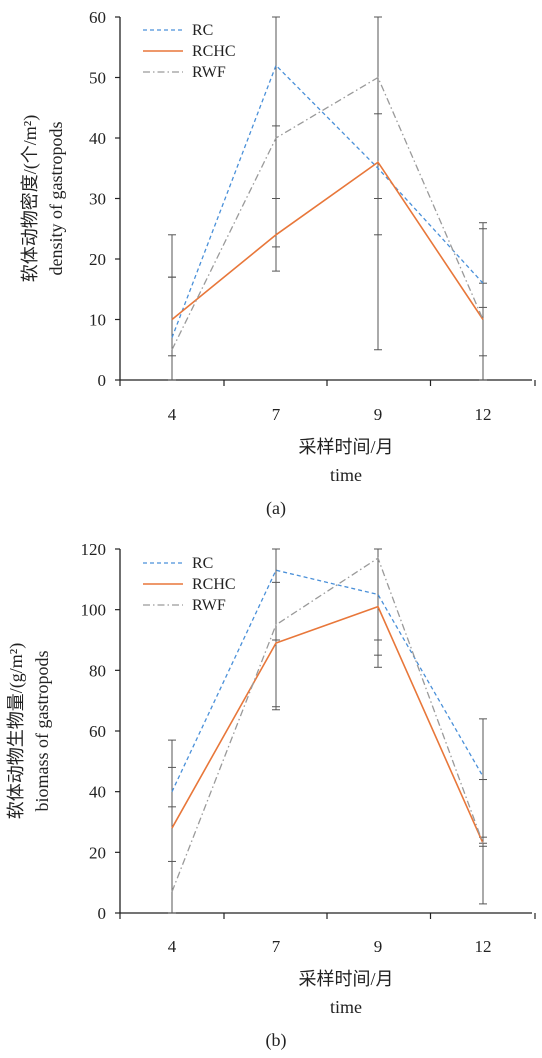 This screenshot has width=542, height=1058. What do you see at coordinates (97, 199) in the screenshot?
I see `y-tick-label: 30` at bounding box center [97, 199].